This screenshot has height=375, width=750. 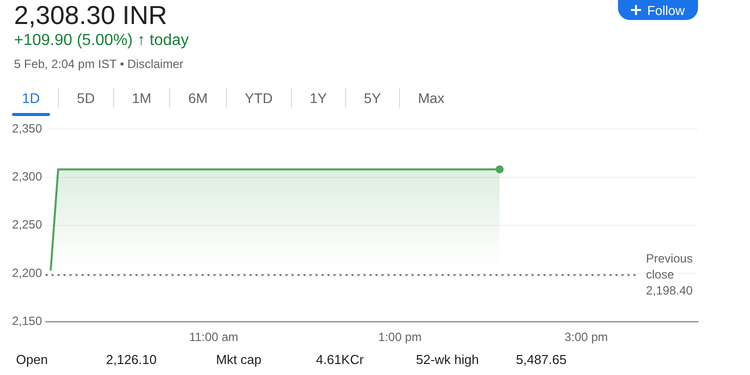 I want to click on y-tick-label: 2,300, so click(x=27, y=177).